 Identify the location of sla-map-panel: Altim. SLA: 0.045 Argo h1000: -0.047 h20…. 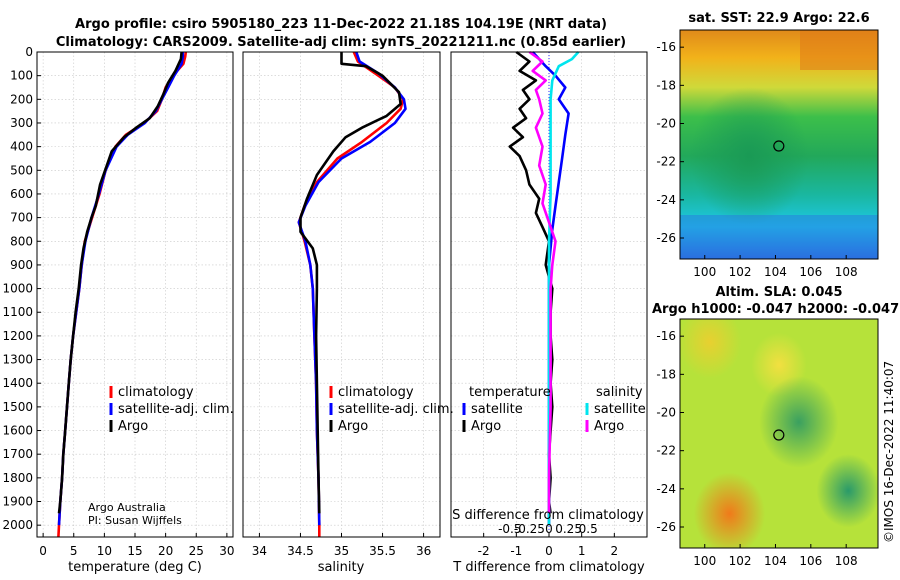
(775, 426).